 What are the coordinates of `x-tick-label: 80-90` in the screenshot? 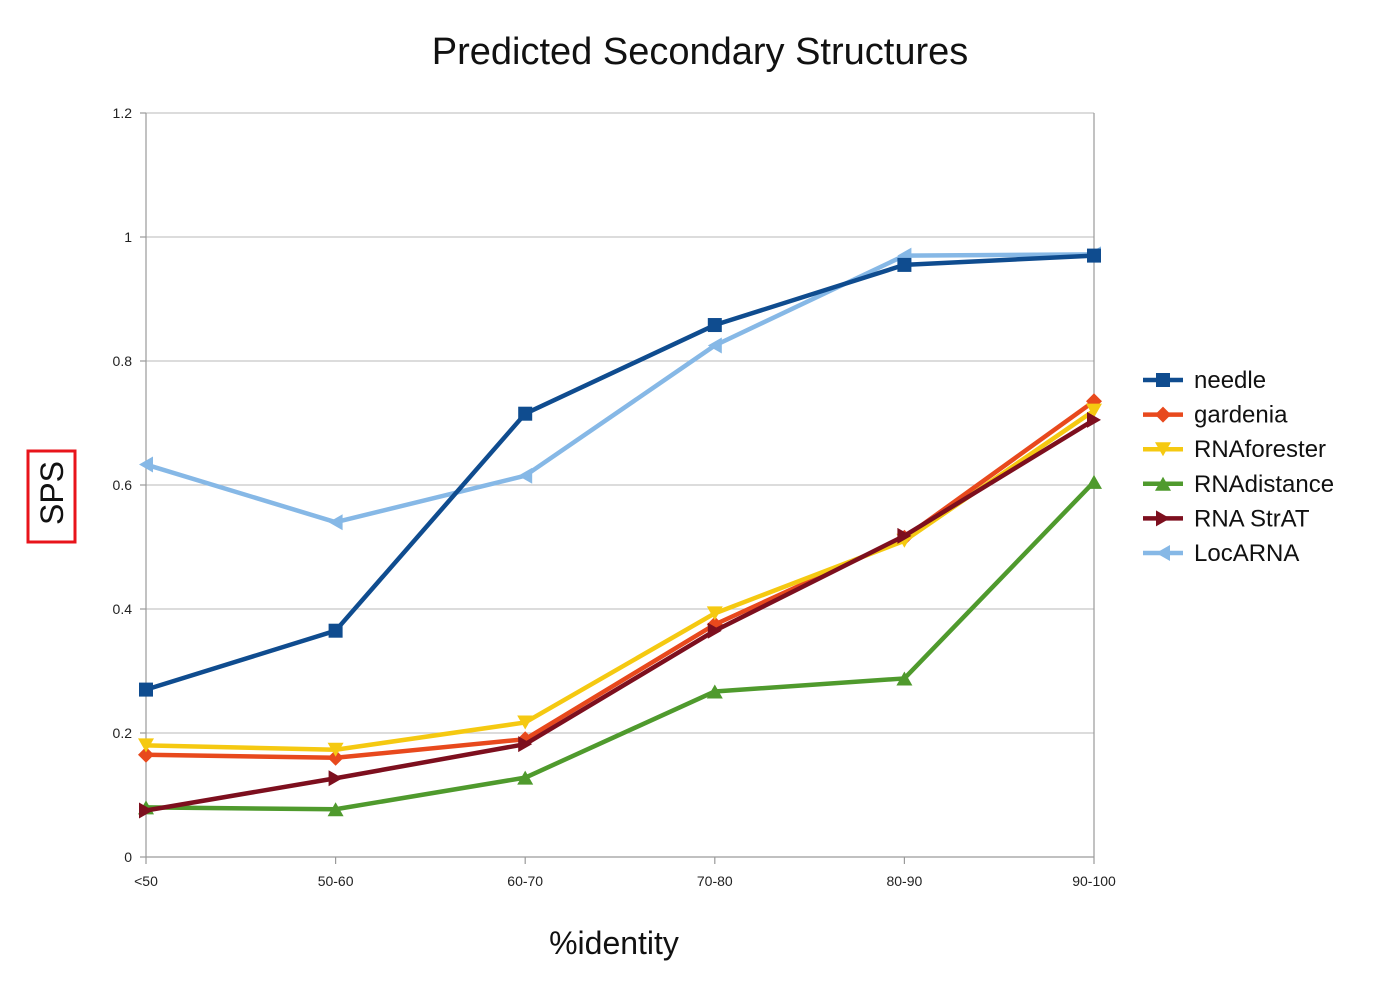 It's located at (904, 881).